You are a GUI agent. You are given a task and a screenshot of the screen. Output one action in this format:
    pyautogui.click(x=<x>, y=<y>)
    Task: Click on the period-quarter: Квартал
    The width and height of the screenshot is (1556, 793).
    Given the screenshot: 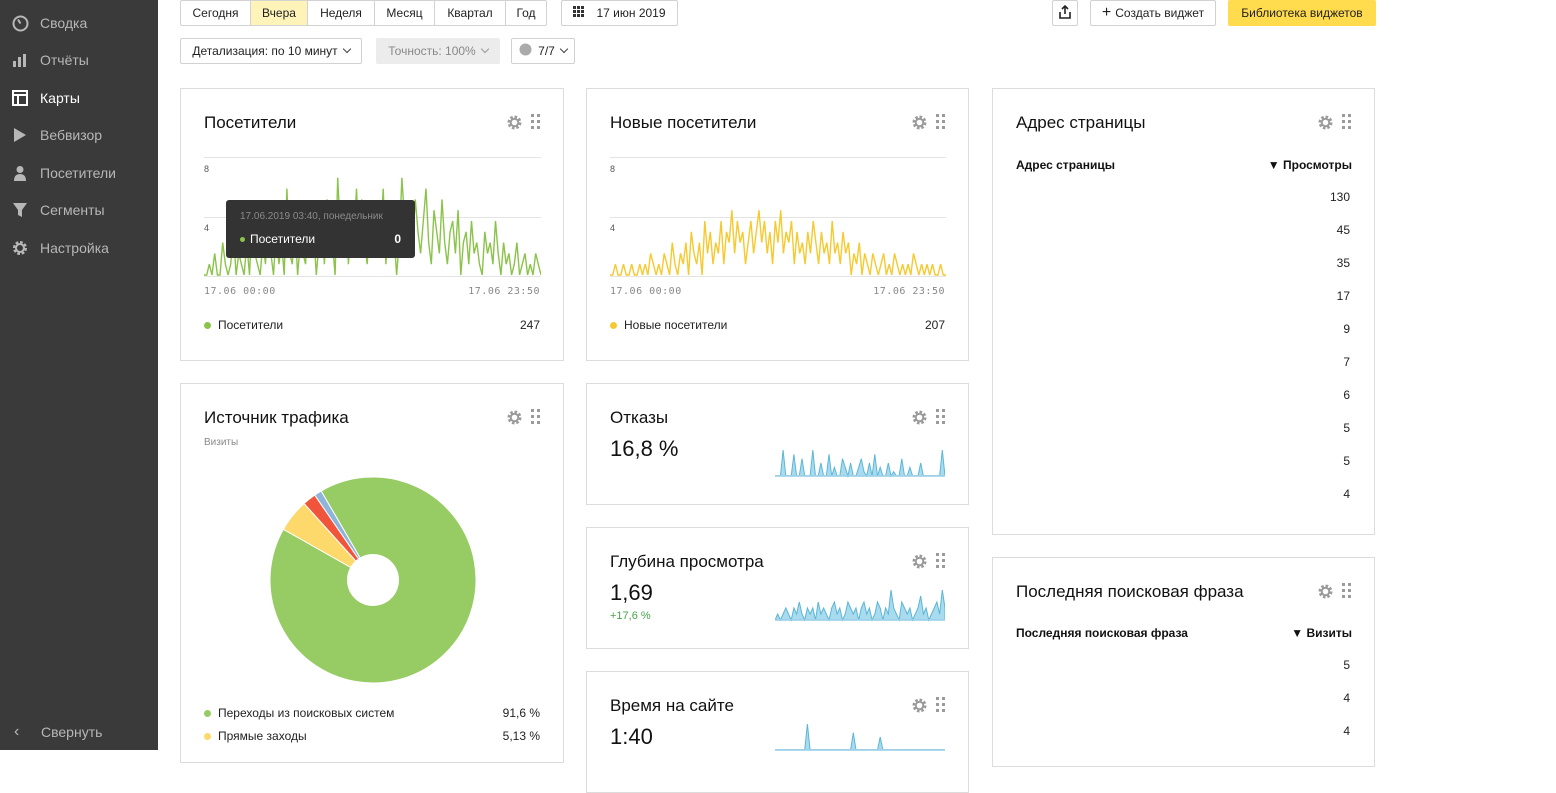 What is the action you would take?
    pyautogui.click(x=470, y=13)
    